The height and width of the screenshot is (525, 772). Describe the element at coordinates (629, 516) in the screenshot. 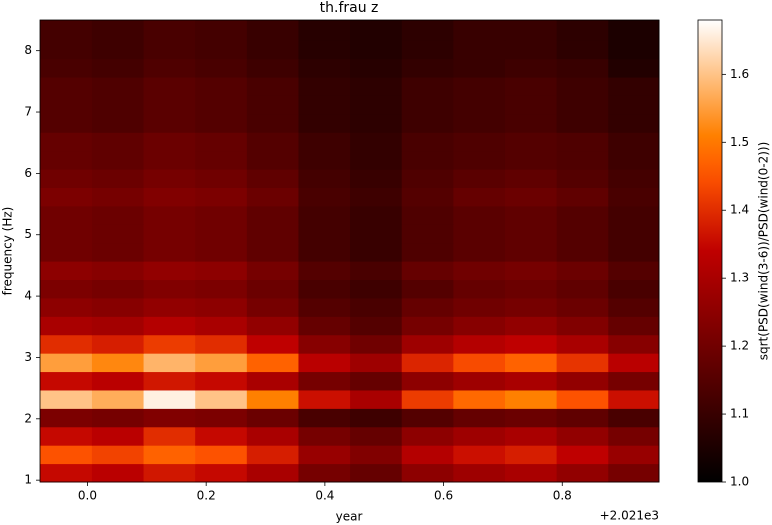

I see `x-offset-label: +2.021e3` at that location.